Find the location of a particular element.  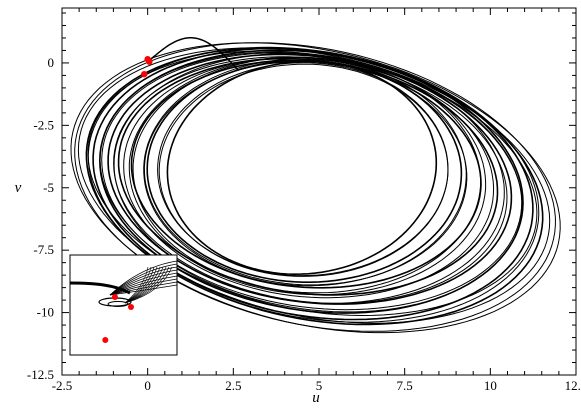

x-tick-label: 10 is located at coordinates (490, 385).